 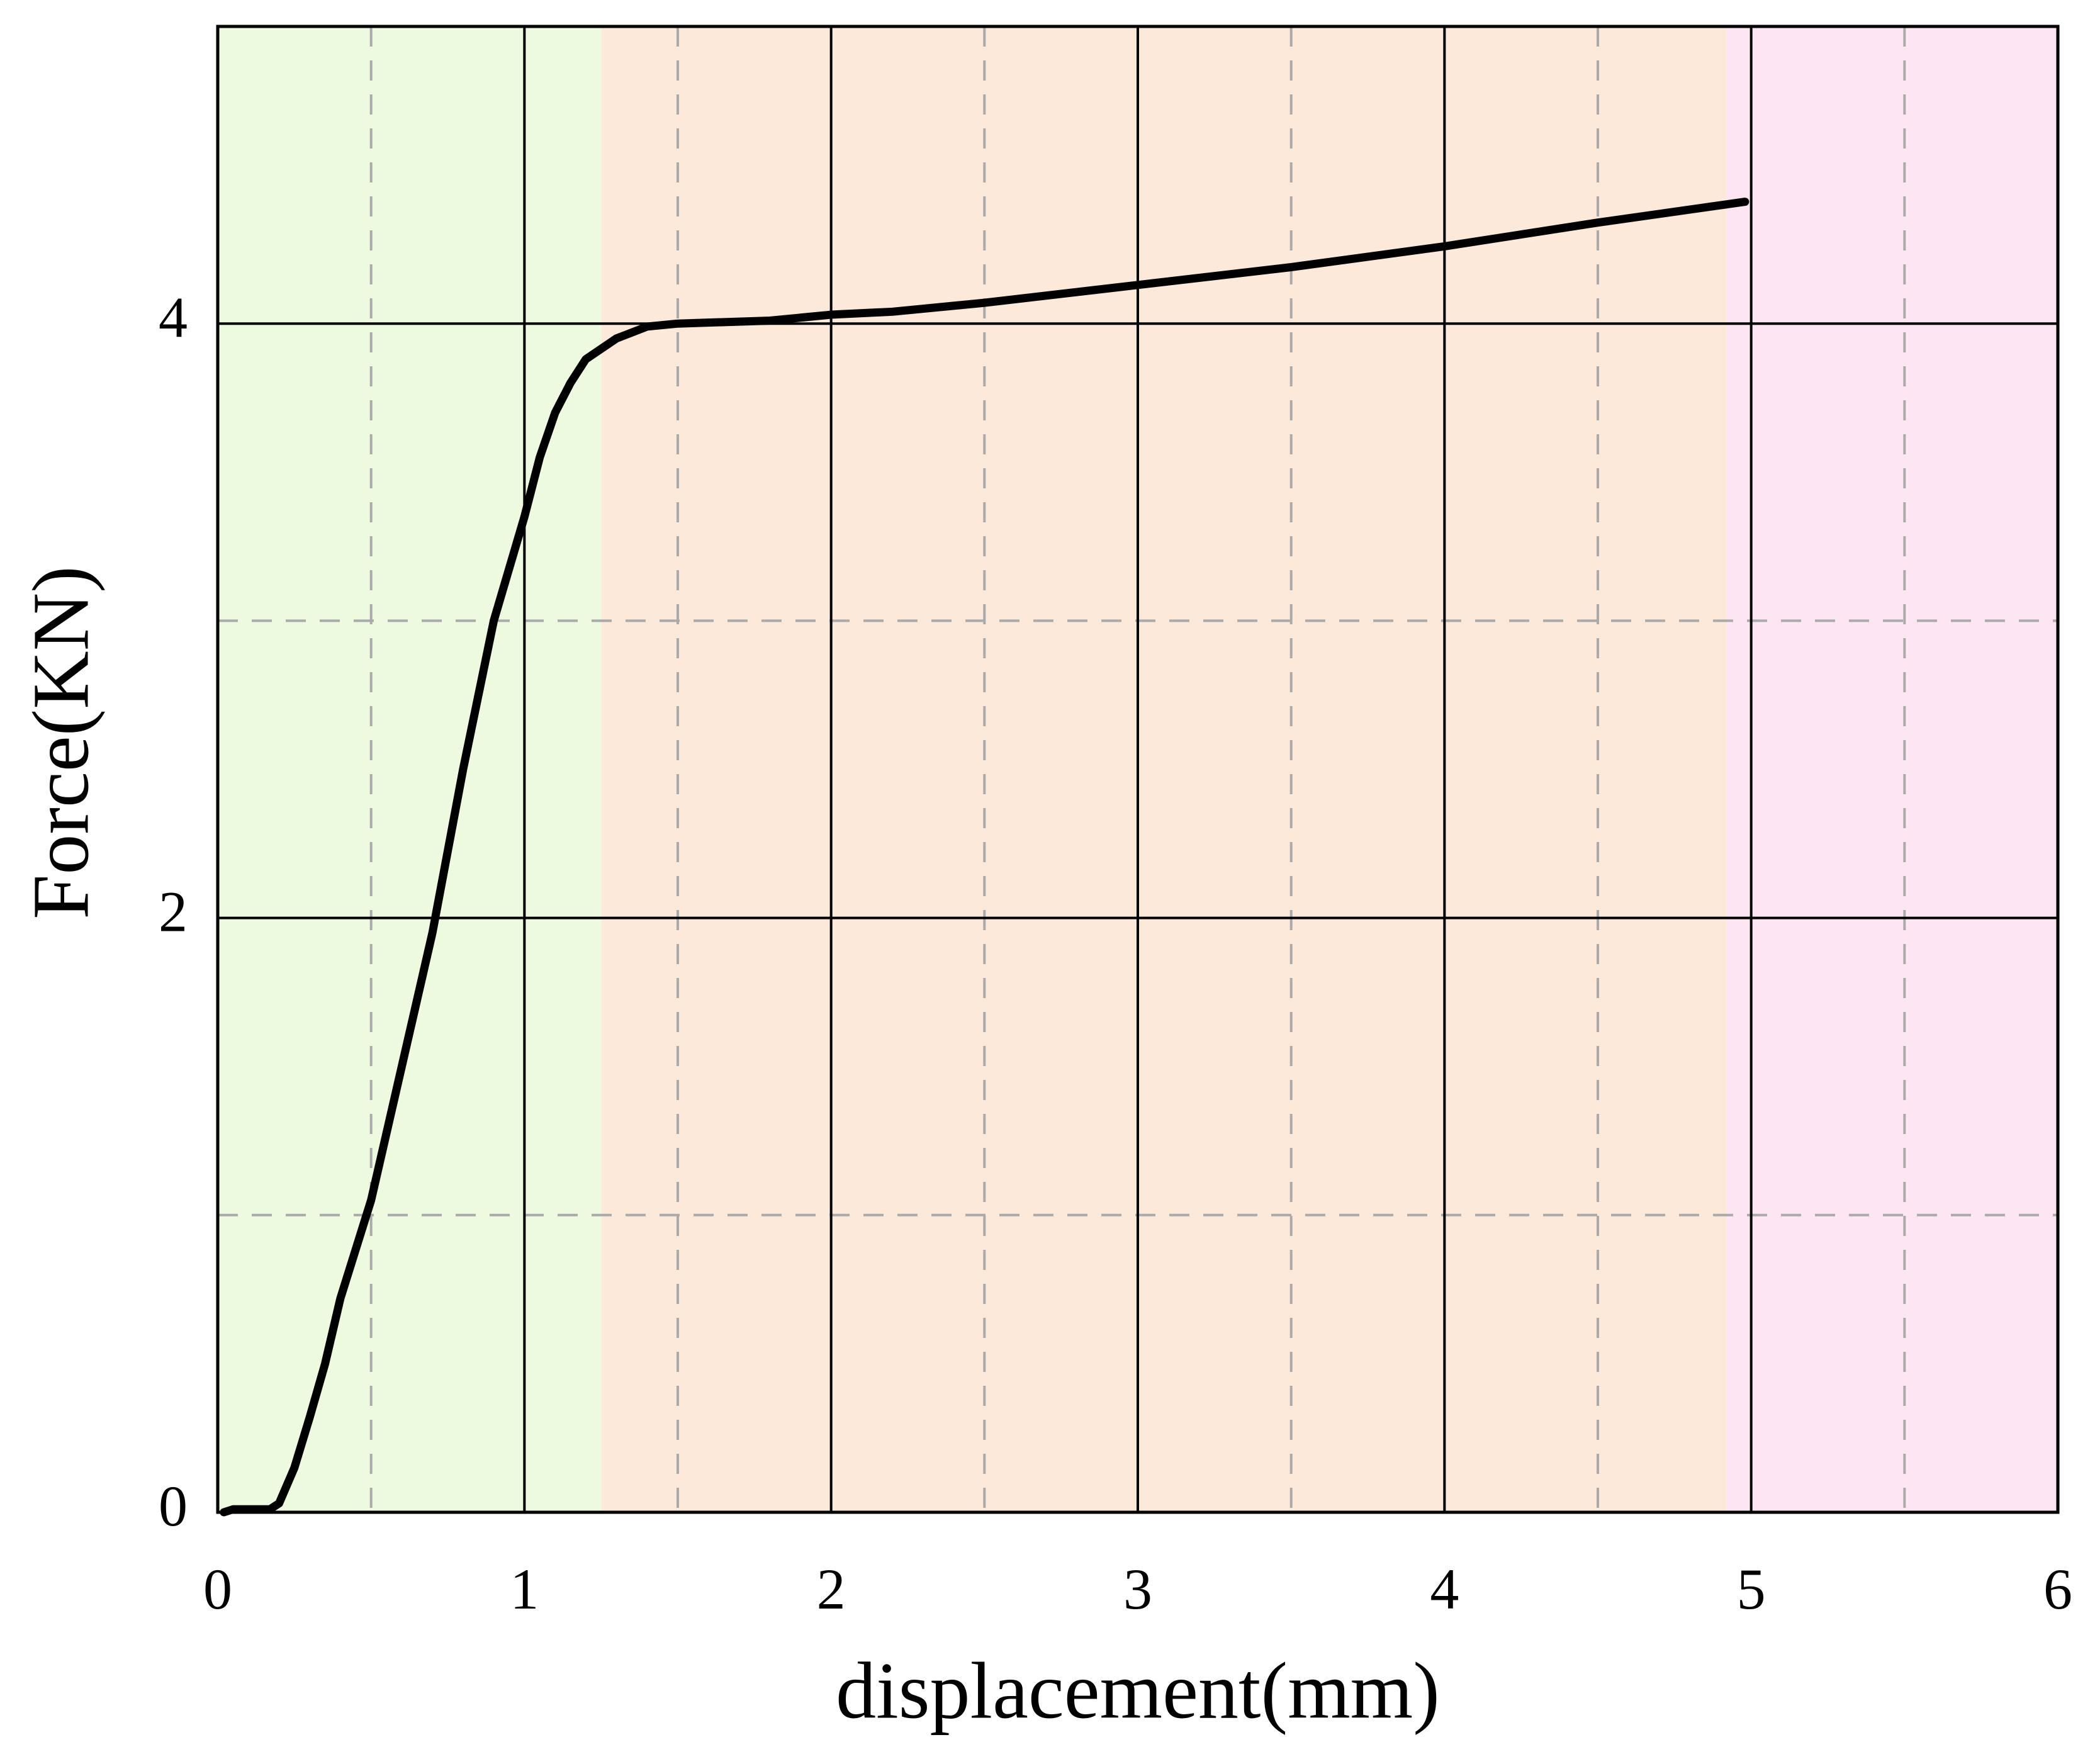 What do you see at coordinates (60, 743) in the screenshot?
I see `y-axis-title: Force(KN)` at bounding box center [60, 743].